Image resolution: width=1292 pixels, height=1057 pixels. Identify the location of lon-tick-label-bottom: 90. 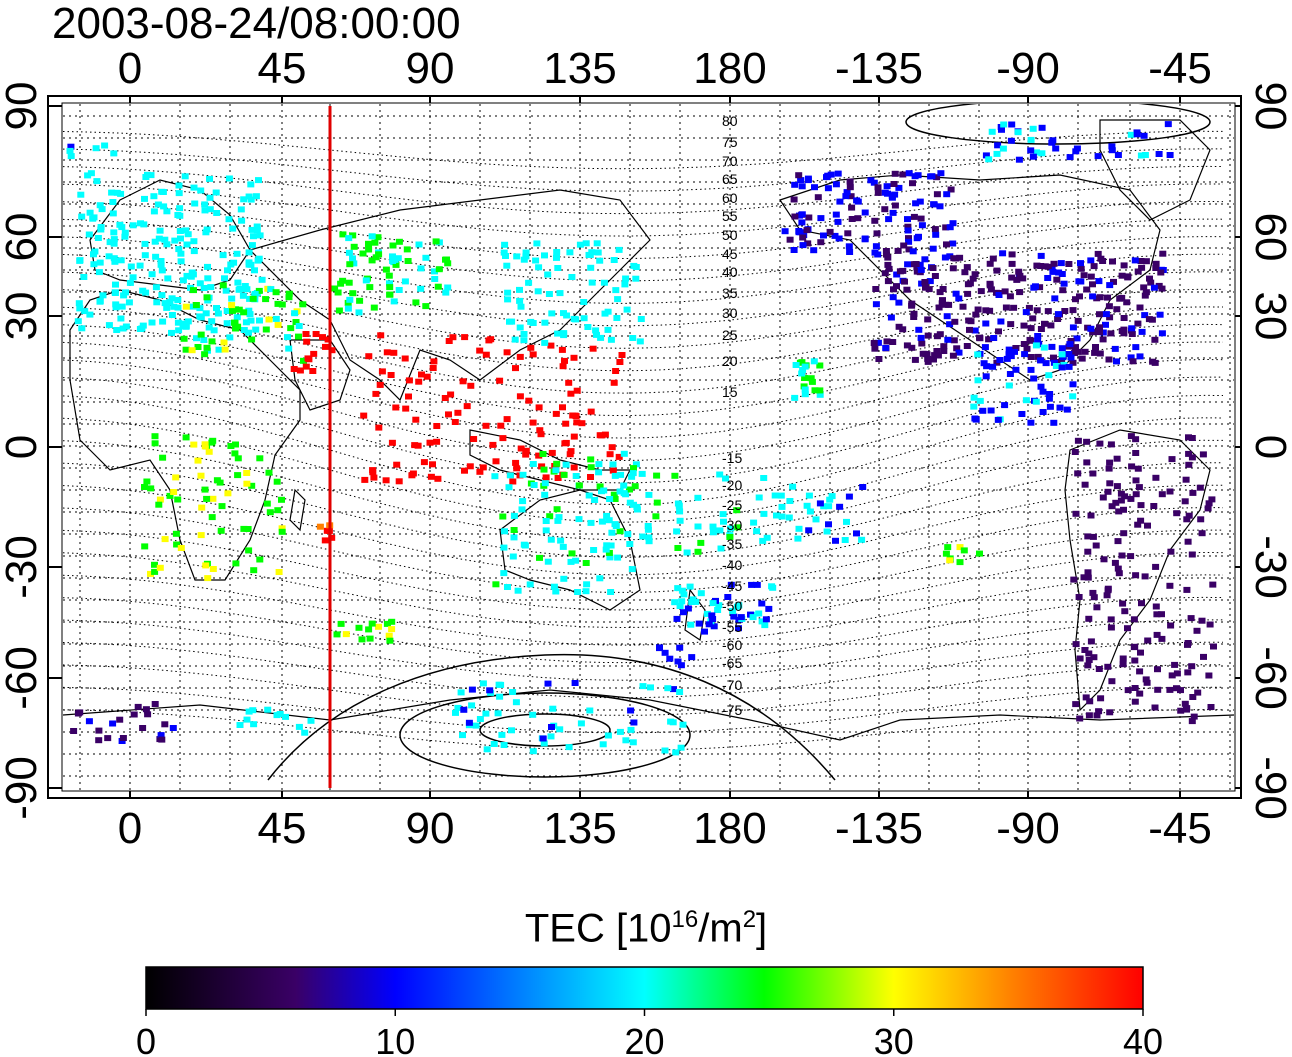
(430, 828).